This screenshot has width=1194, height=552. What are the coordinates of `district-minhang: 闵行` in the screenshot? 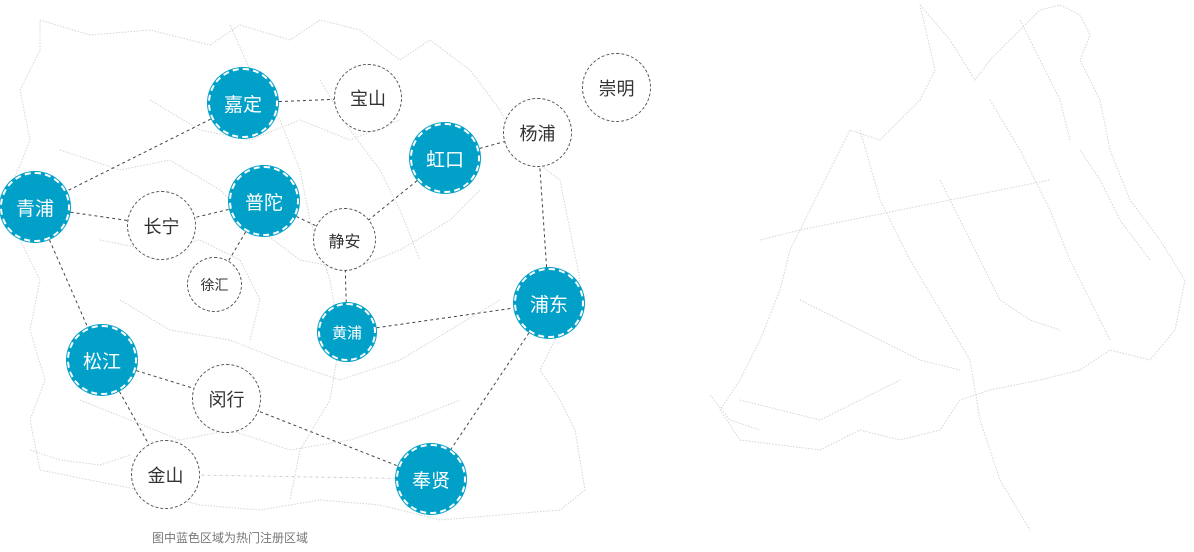 It's located at (226, 398).